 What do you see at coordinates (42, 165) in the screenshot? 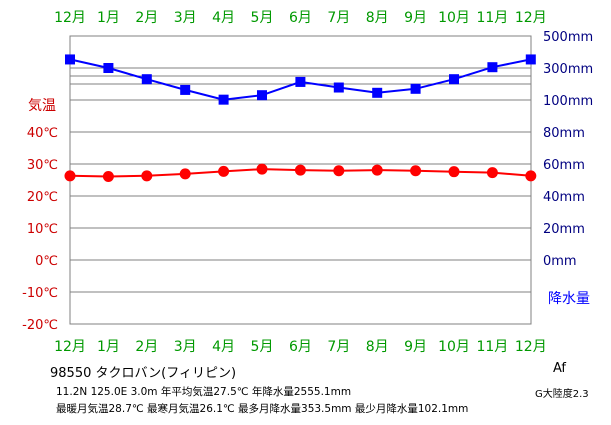
I see `temperature-tick-label: 30℃` at bounding box center [42, 165].